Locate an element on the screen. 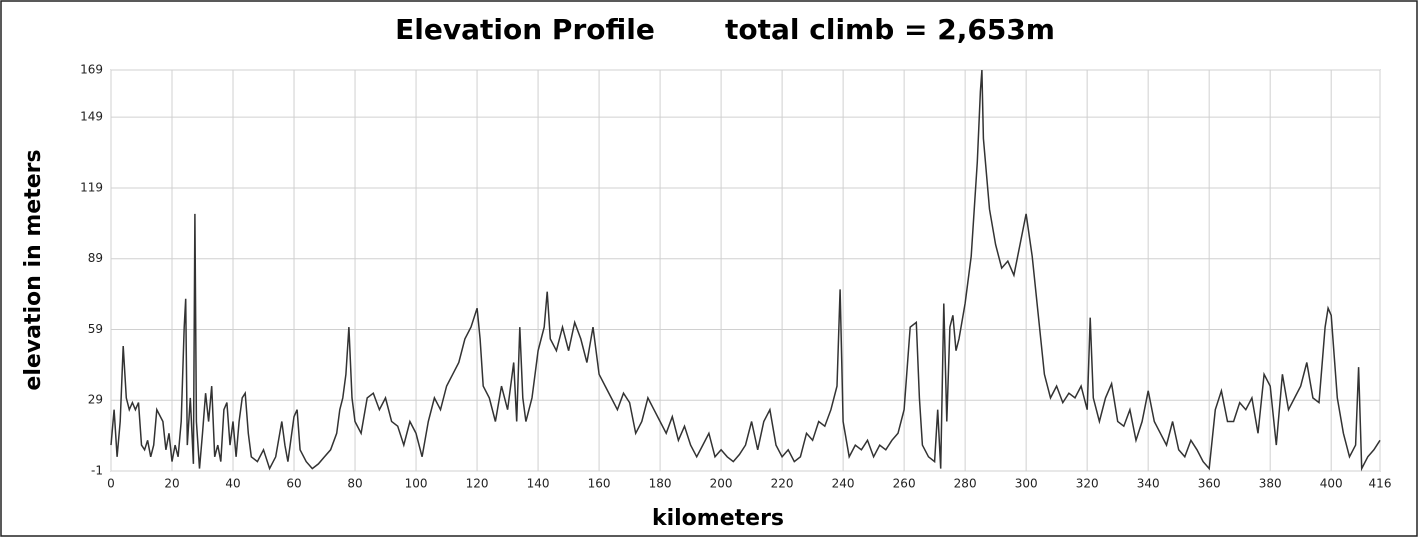 The image size is (1418, 548). x-tick-label: 360 is located at coordinates (1209, 484).